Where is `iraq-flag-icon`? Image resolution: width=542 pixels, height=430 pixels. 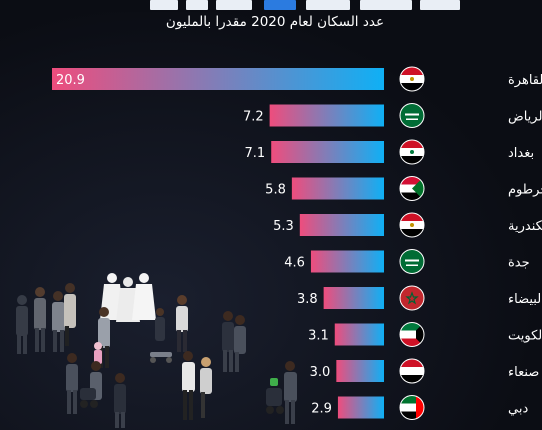
iraq-flag-icon is located at coordinates (412, 152).